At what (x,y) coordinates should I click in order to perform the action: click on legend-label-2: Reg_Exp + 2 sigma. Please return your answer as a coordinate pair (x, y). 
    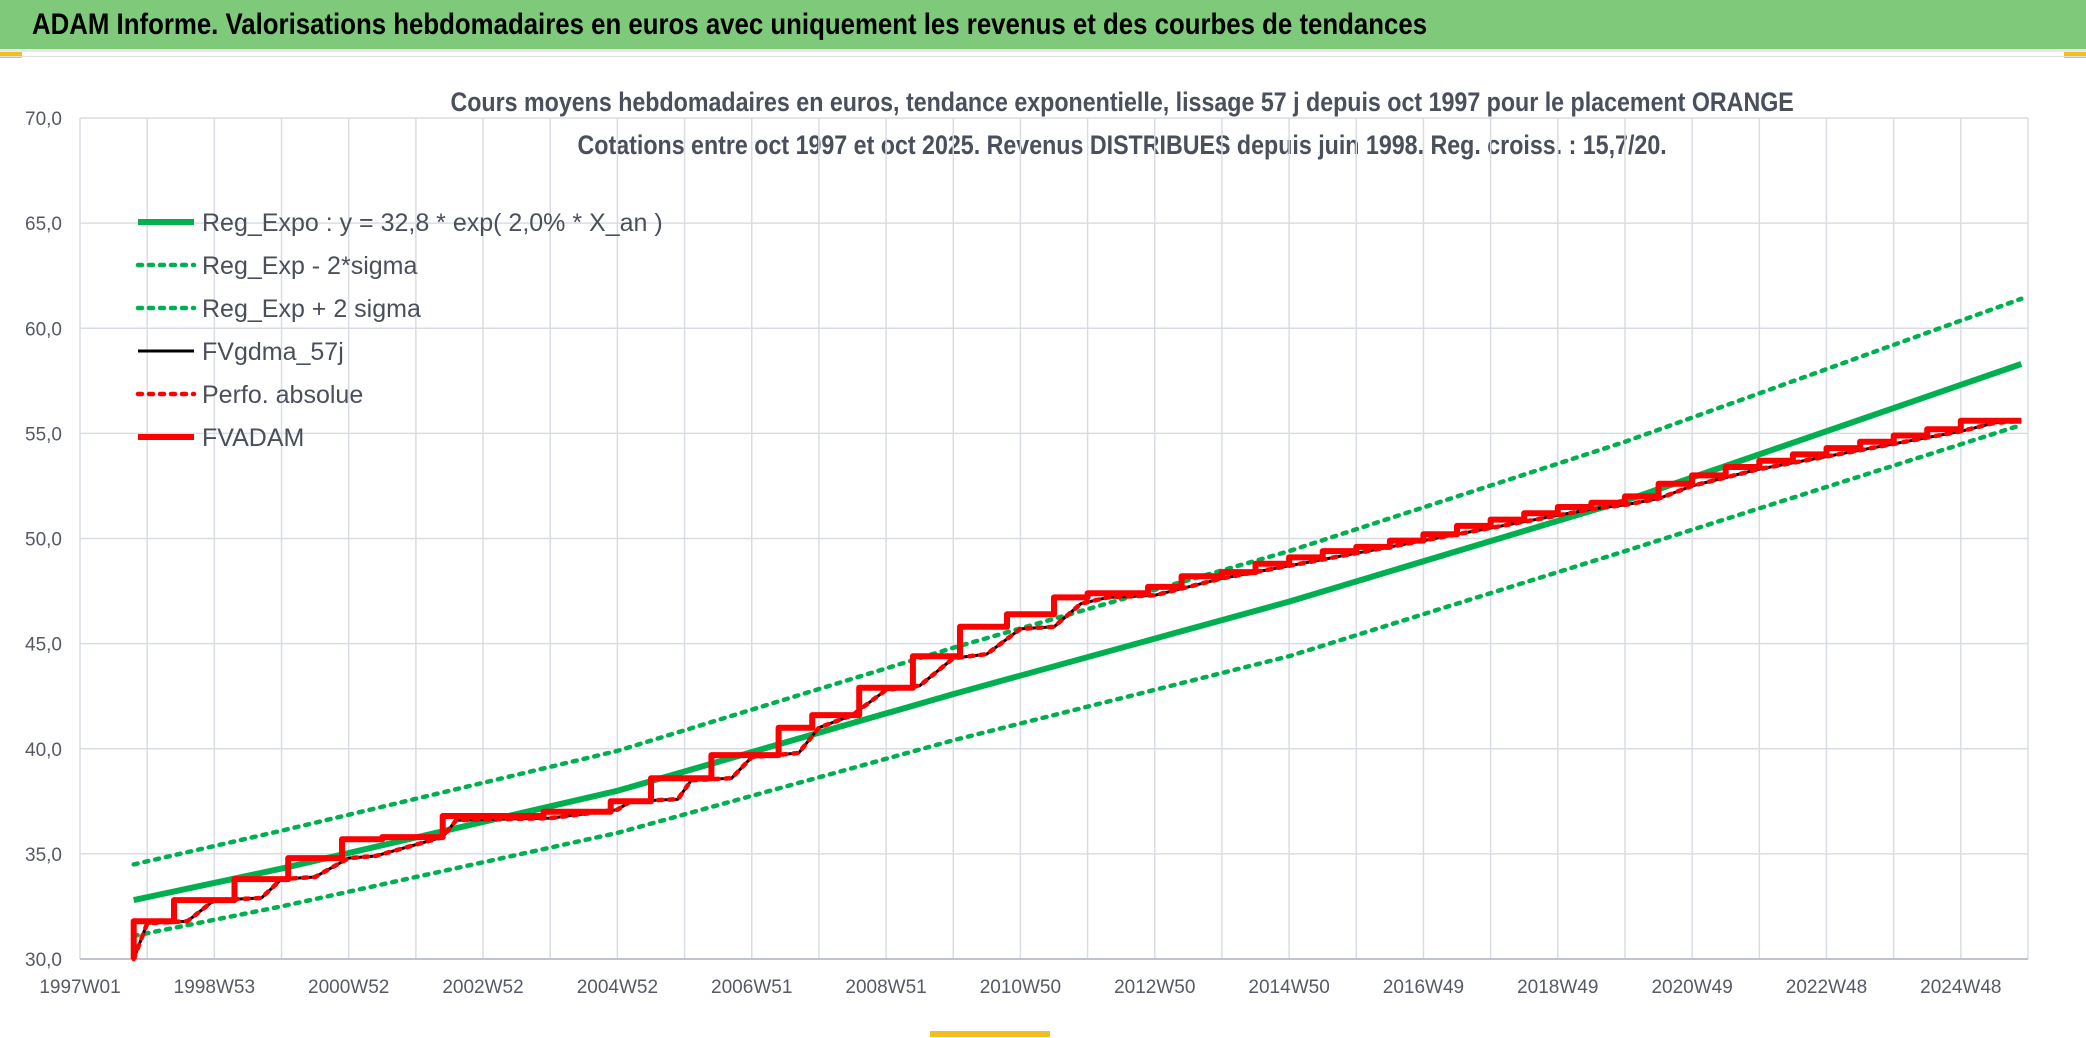
    Looking at the image, I should click on (311, 309).